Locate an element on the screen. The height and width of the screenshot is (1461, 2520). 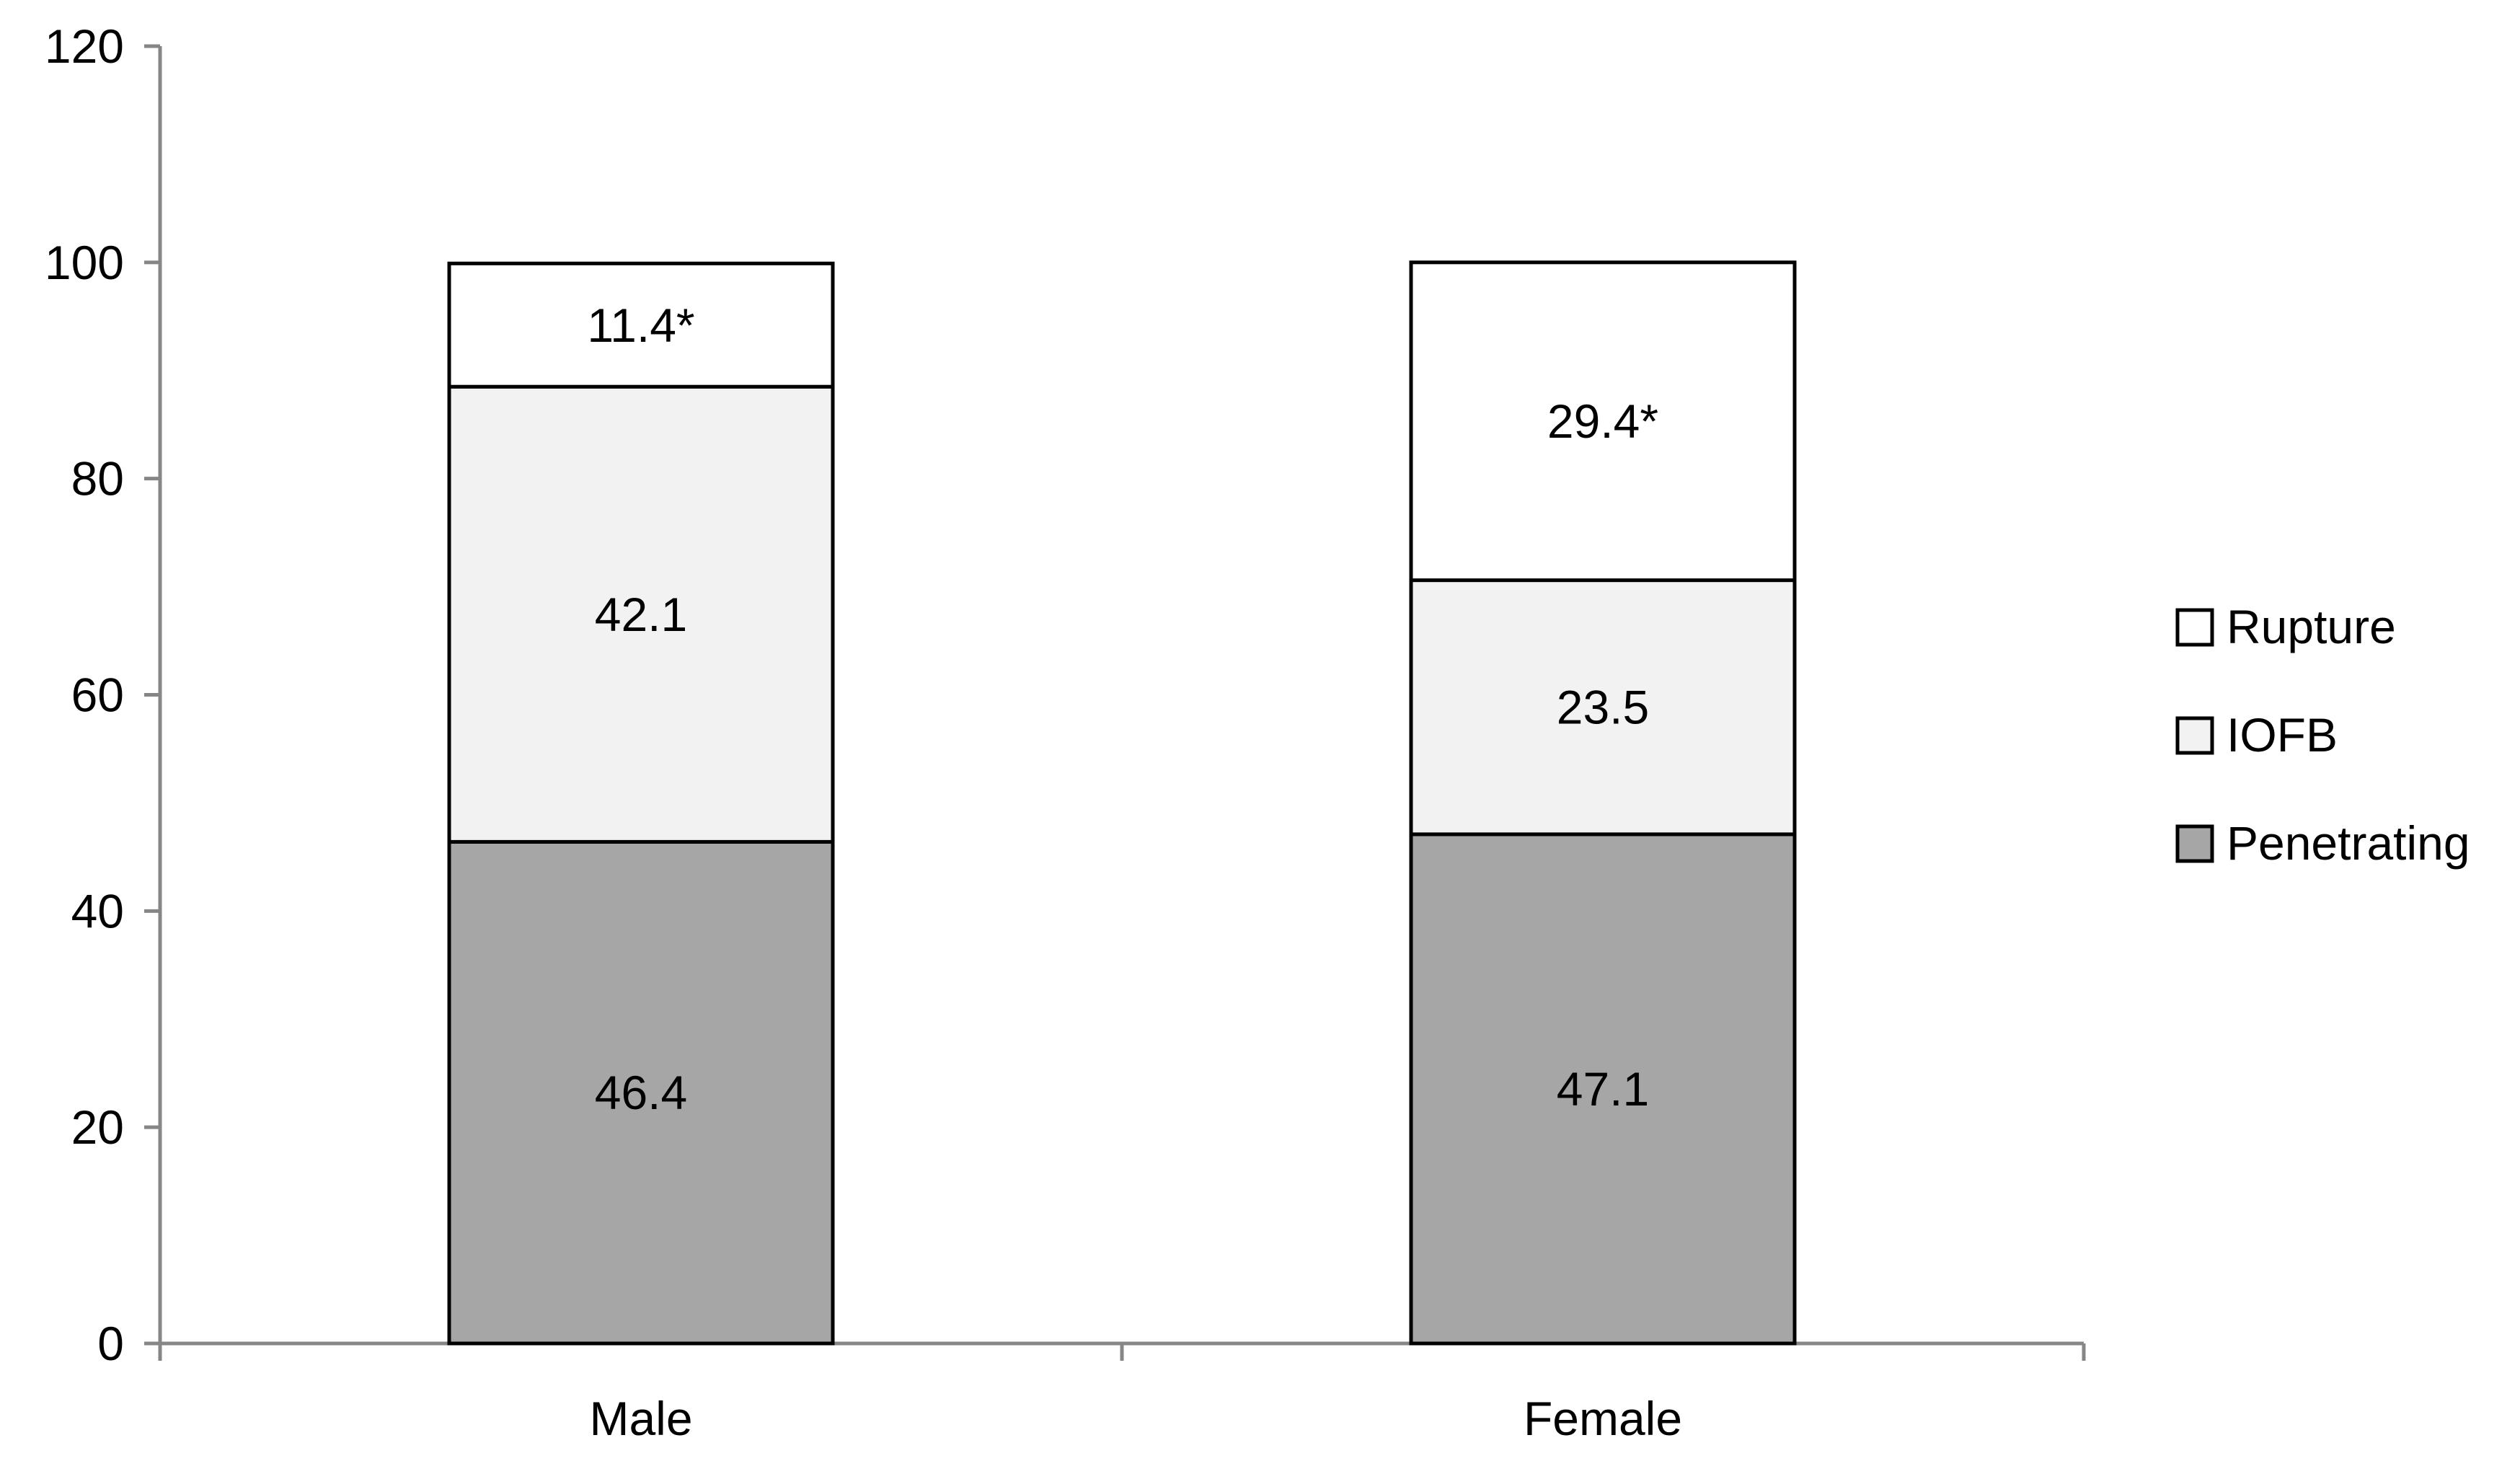
bar-segment-penetrating-male is located at coordinates (641, 1092).